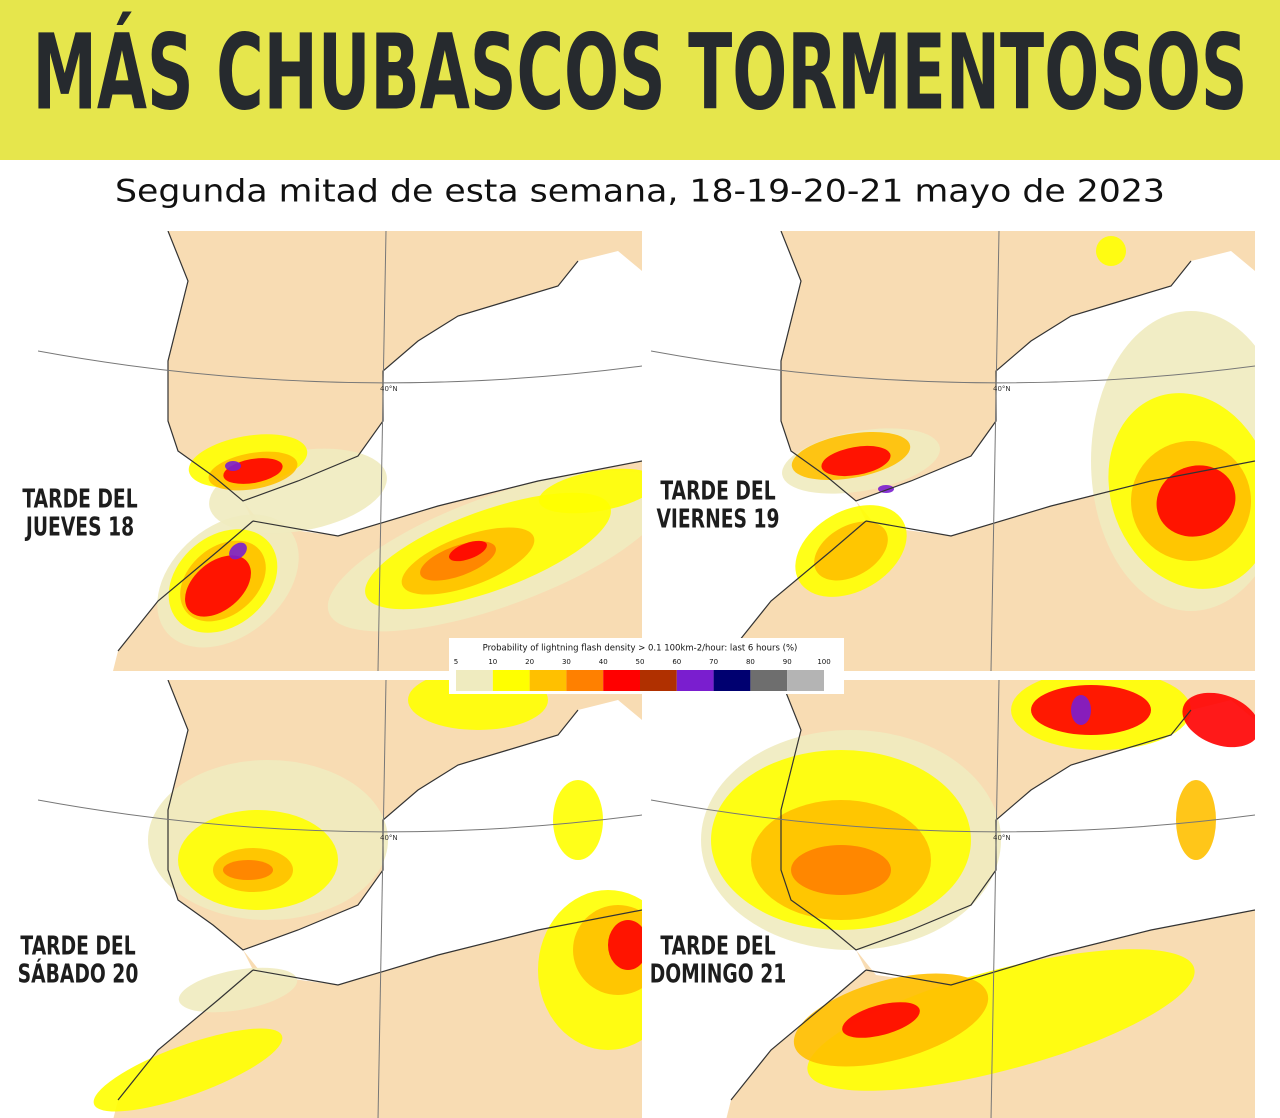 Image resolution: width=1280 pixels, height=1118 pixels. I want to click on title: MÁS CHUBASCOS TORMENTOSOS, so click(640, 72).